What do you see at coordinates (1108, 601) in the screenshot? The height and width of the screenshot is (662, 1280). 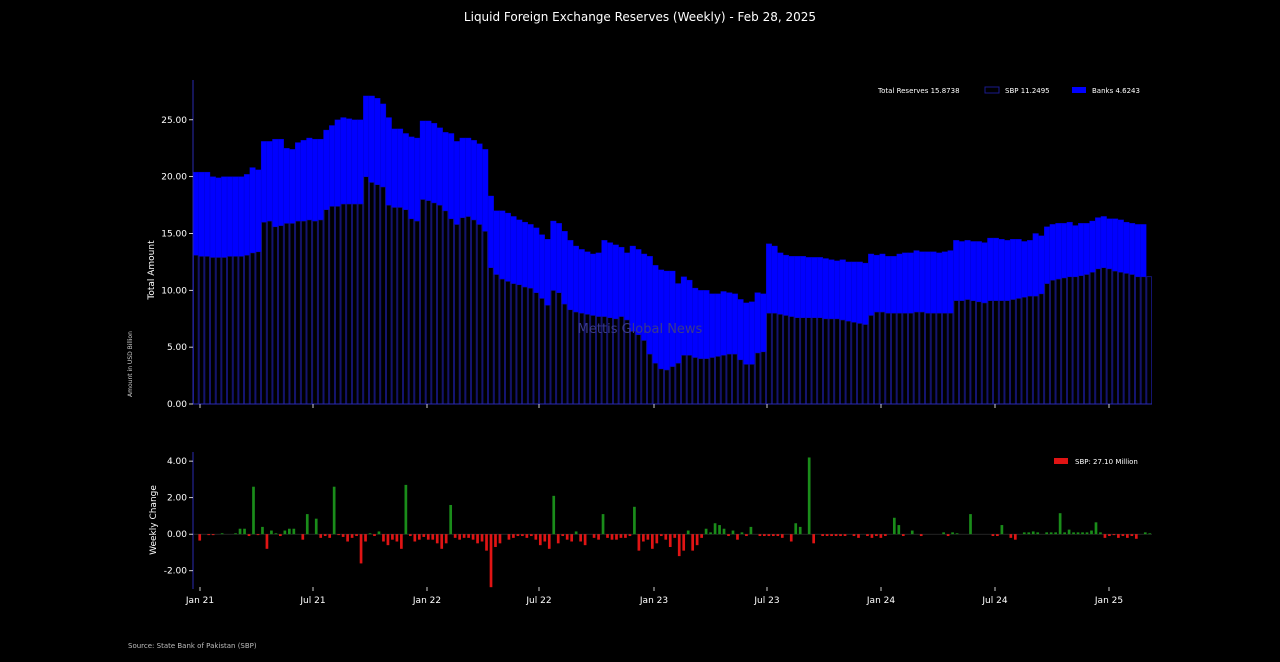 I see `x-tick-label: Jan 25` at bounding box center [1108, 601].